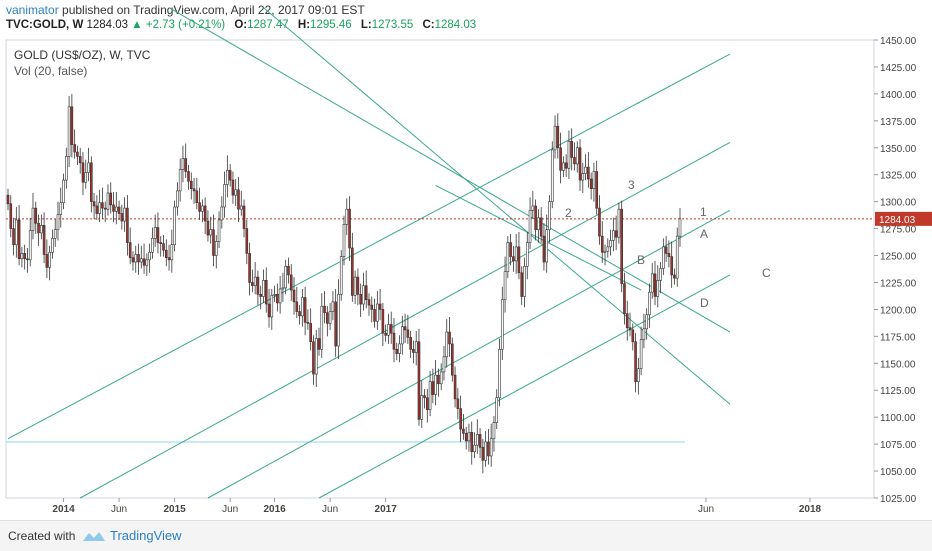 The width and height of the screenshot is (932, 551). I want to click on author-link: vanimator, so click(32, 10).